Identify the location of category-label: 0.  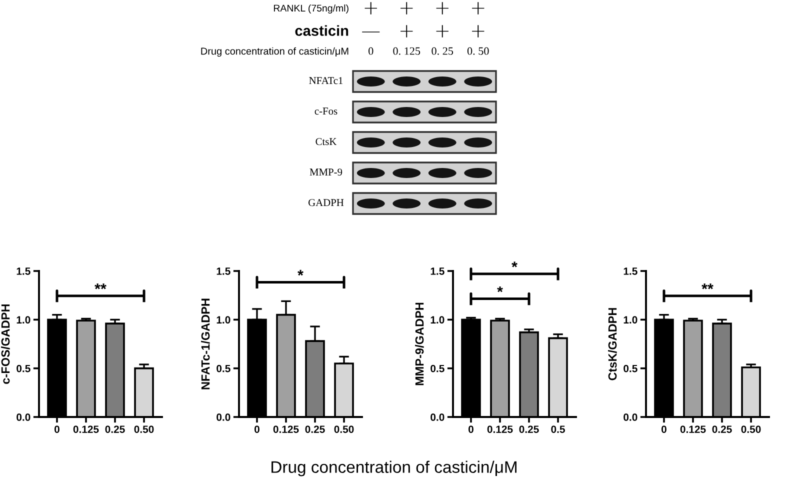
(371, 51).